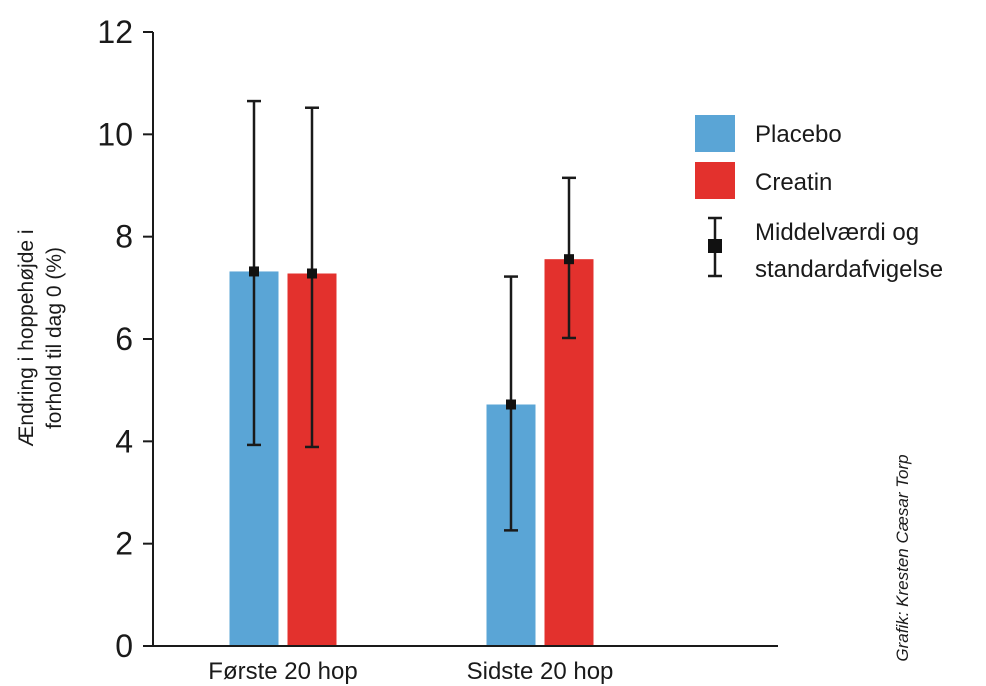 Image resolution: width=986 pixels, height=686 pixels. I want to click on x-tick-label-forste: Første 20 hop, so click(282, 671).